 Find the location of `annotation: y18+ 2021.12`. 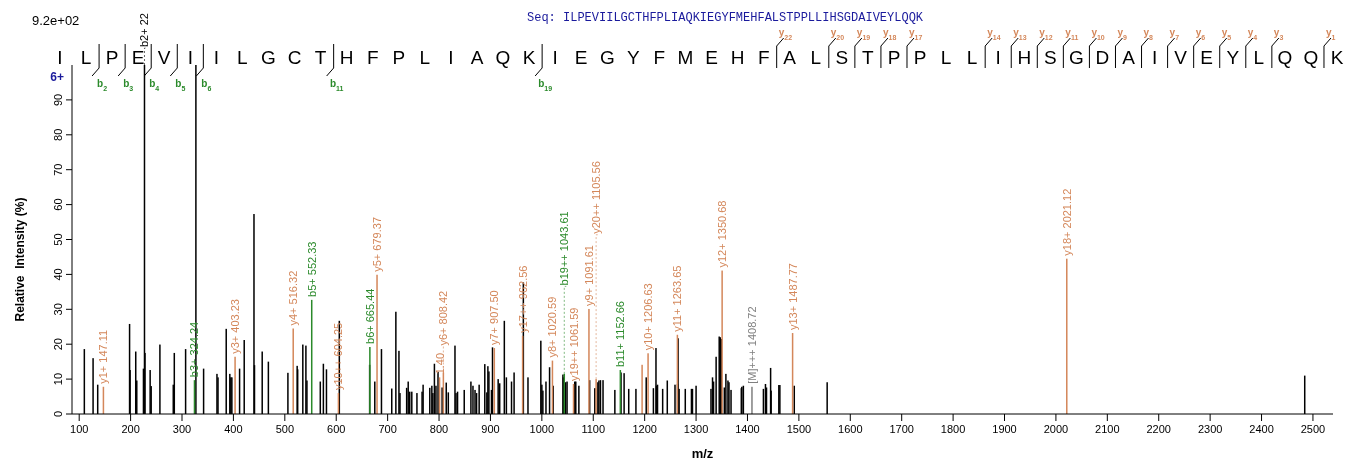

annotation: y18+ 2021.12 is located at coordinates (1066, 222).